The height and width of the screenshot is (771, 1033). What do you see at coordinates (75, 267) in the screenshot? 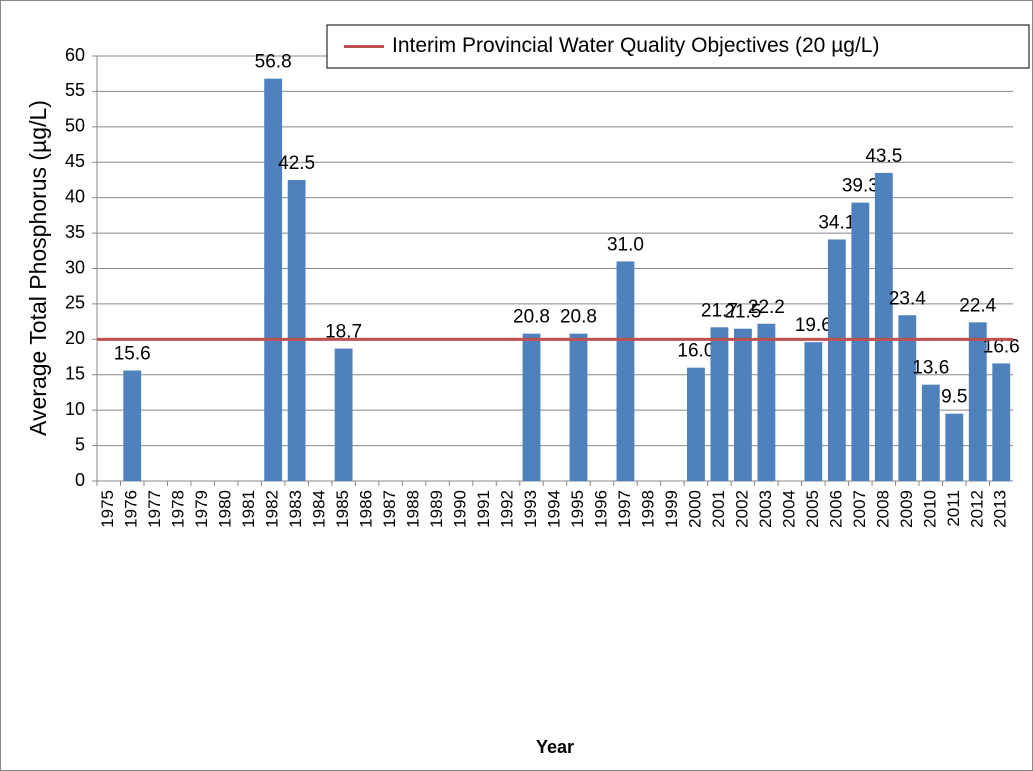
I see `y-tick-label: 30` at bounding box center [75, 267].